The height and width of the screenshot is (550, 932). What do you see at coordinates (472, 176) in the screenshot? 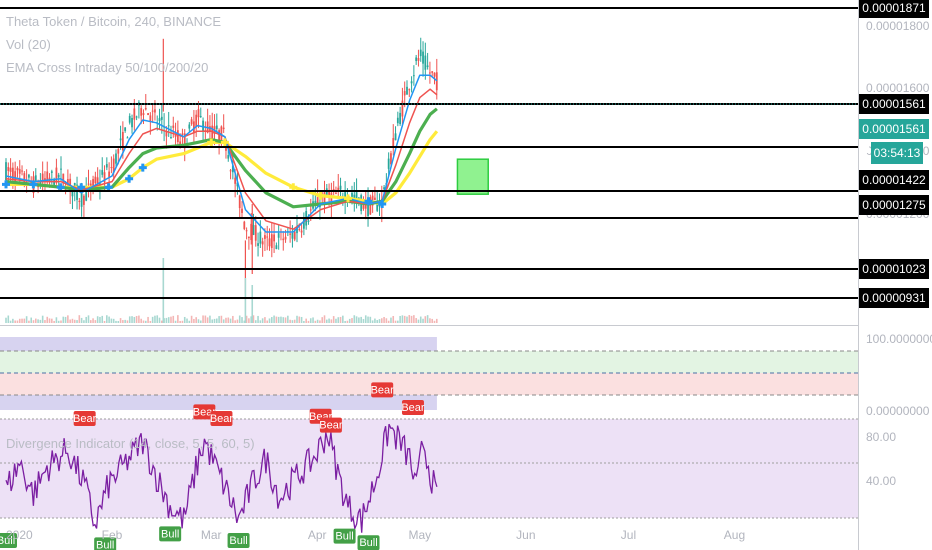
I see `target-zone-box` at bounding box center [472, 176].